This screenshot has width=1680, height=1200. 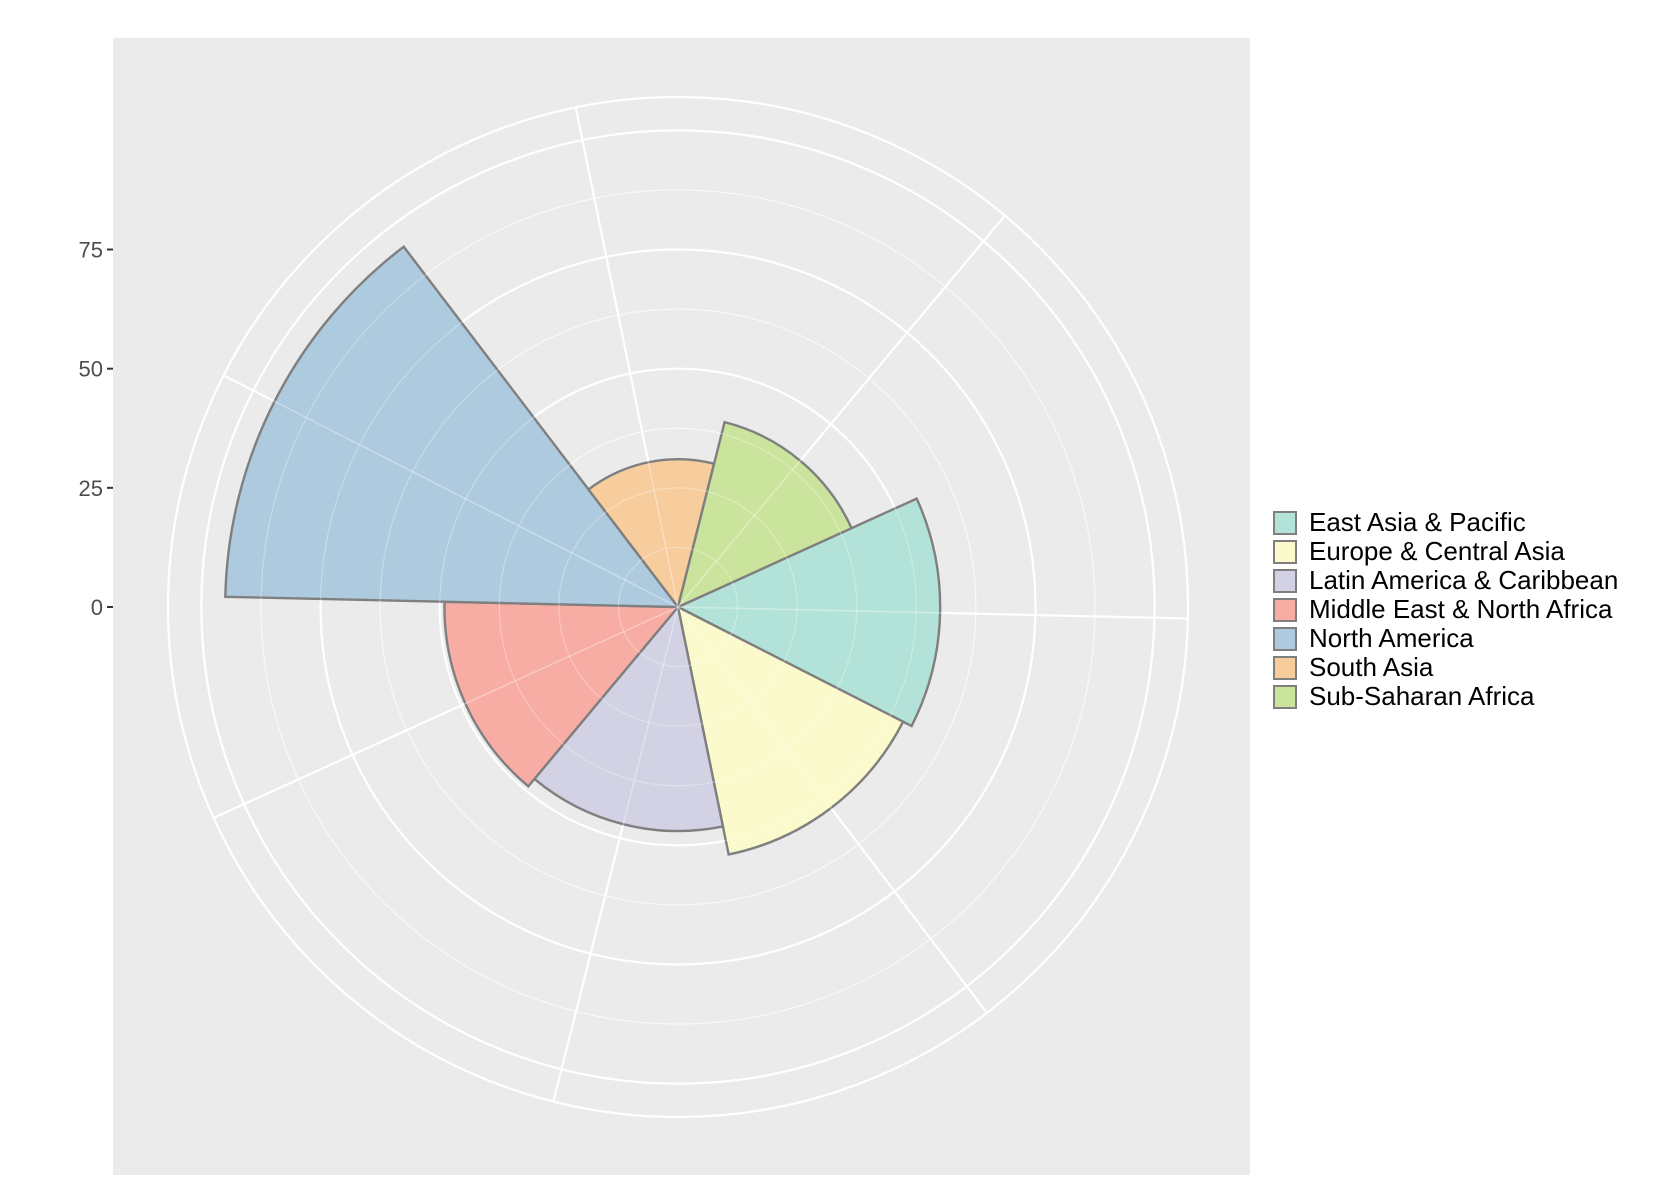 I want to click on wedge-sub-saharan-africa, so click(x=765, y=515).